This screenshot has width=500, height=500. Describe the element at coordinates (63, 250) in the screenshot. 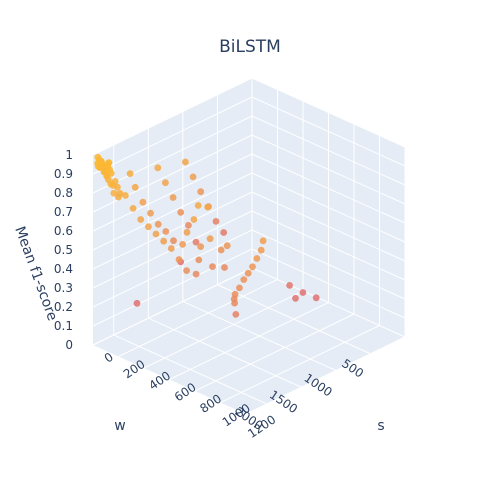

I see `z-tick-label: 0.5` at that location.